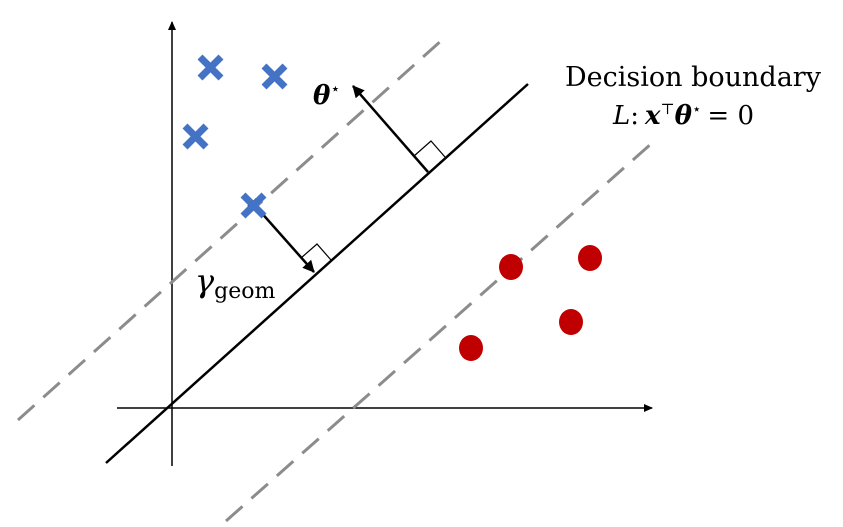 Image resolution: width=843 pixels, height=527 pixels. What do you see at coordinates (683, 115) in the screenshot?
I see `decision-boundary-equation: L: x⊤θ⋆ = 0` at bounding box center [683, 115].